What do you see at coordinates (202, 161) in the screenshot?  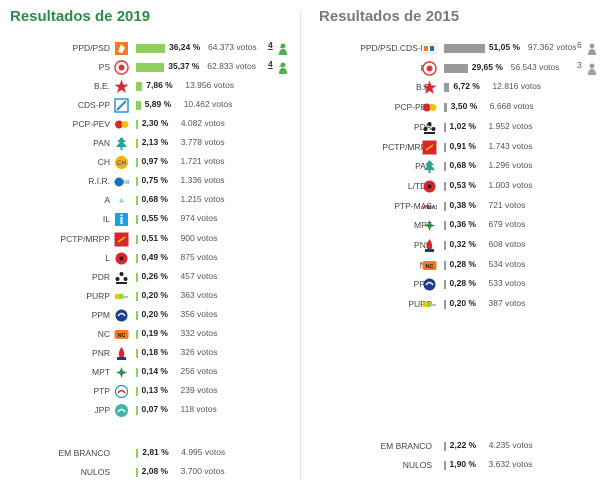 I see `vote-count: 1.721 votos` at bounding box center [202, 161].